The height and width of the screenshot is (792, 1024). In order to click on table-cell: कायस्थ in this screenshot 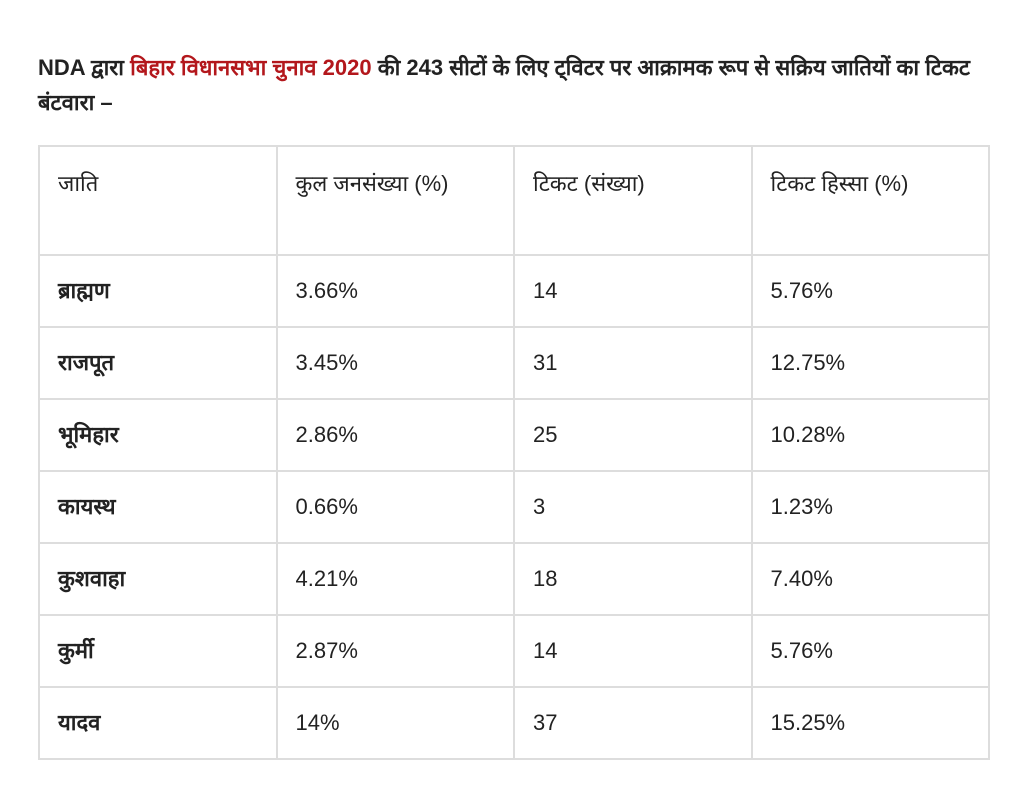, I will do `click(158, 507)`.